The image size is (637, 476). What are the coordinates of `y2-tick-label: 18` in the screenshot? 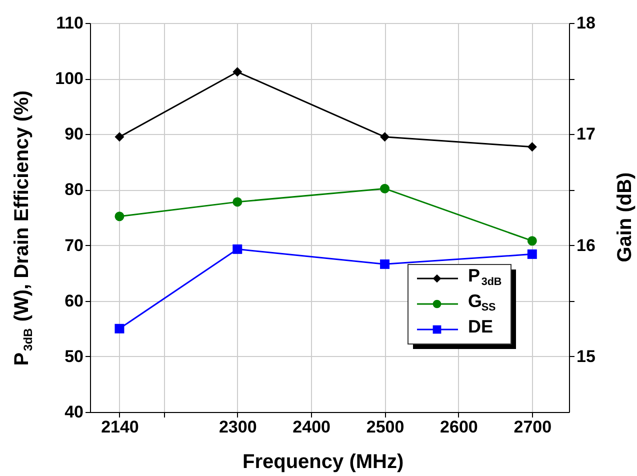 It's located at (586, 23).